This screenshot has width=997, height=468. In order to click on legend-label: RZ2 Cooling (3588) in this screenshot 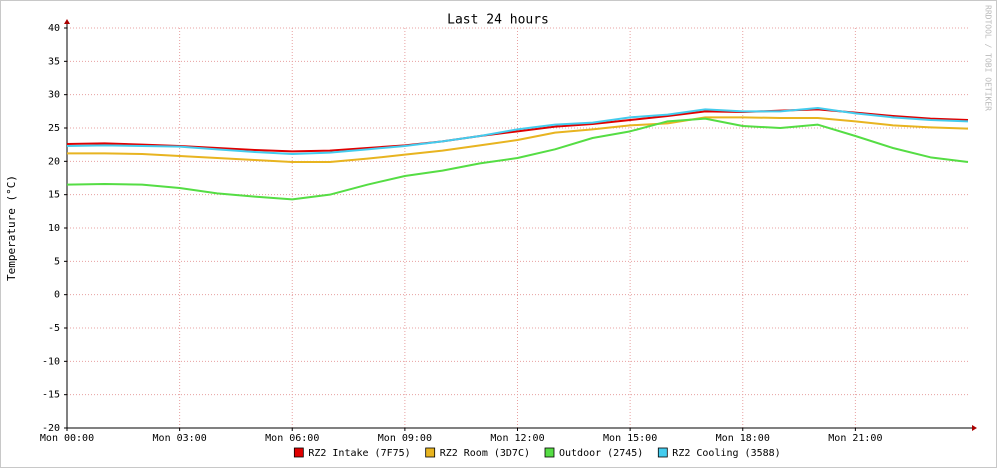, I will do `click(726, 453)`.